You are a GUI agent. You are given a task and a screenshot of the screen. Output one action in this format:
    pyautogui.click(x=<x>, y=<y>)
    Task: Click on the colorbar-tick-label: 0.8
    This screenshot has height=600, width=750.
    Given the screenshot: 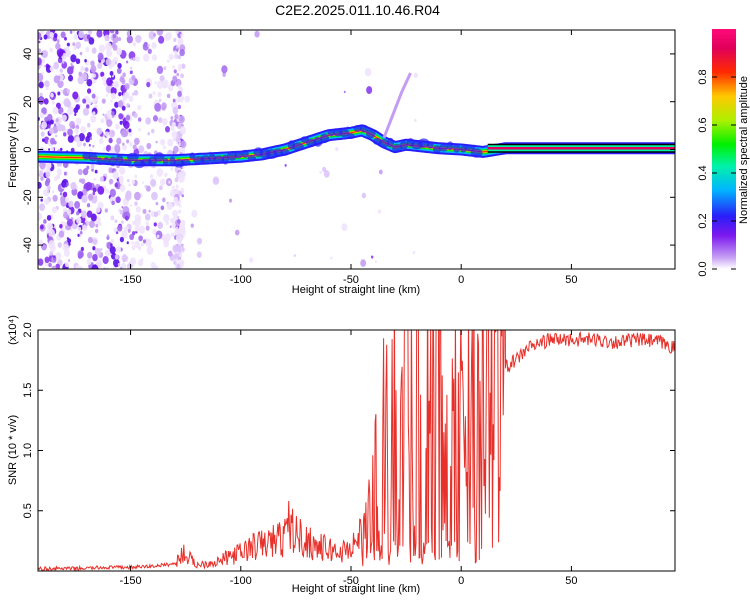 What is the action you would take?
    pyautogui.click(x=703, y=76)
    